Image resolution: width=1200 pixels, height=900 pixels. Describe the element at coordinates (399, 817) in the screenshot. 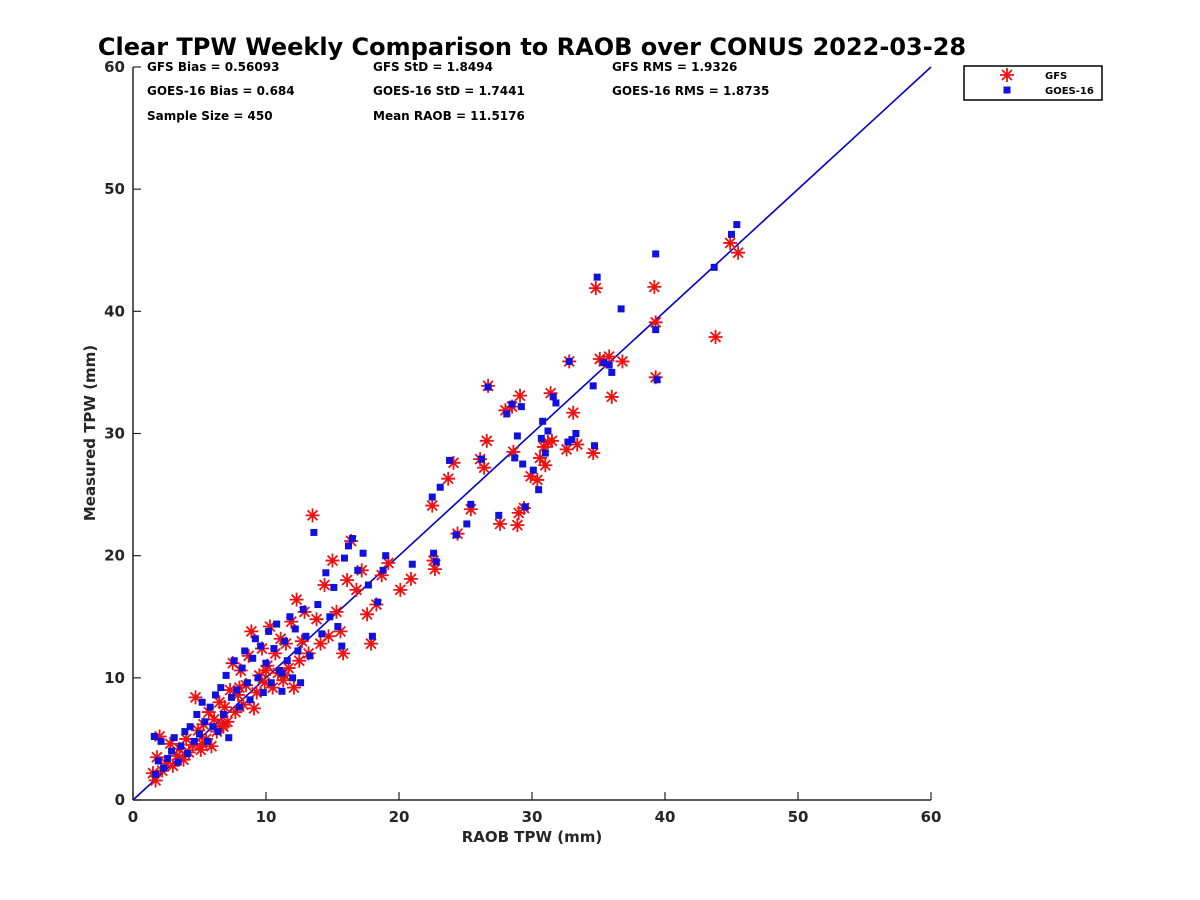

I see `x-tick-label: 20` at that location.